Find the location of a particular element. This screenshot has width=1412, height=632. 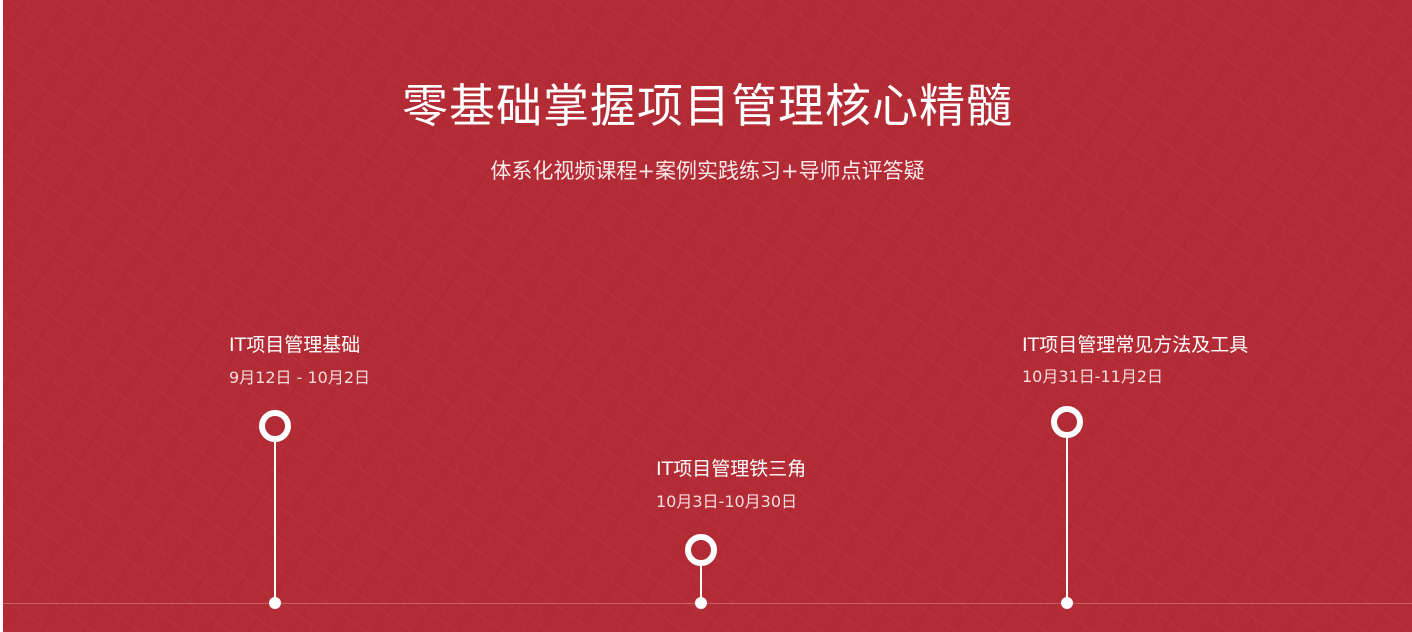

milestone-date: 10月3日-10月30日 is located at coordinates (727, 501).